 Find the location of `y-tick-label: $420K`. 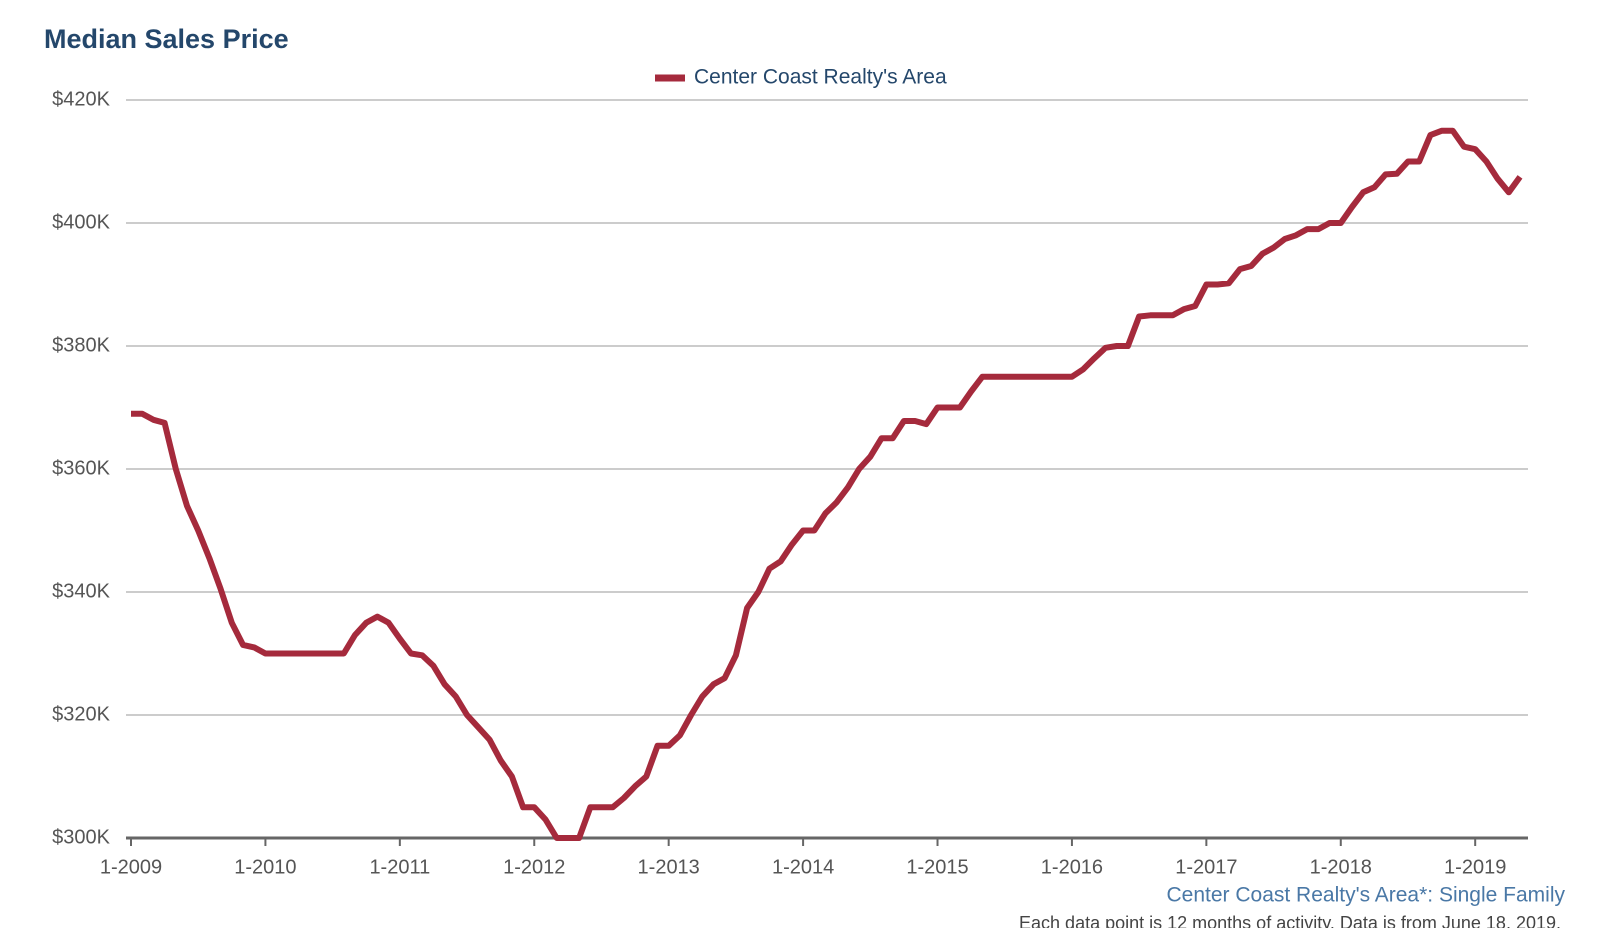

y-tick-label: $420K is located at coordinates (81, 99).